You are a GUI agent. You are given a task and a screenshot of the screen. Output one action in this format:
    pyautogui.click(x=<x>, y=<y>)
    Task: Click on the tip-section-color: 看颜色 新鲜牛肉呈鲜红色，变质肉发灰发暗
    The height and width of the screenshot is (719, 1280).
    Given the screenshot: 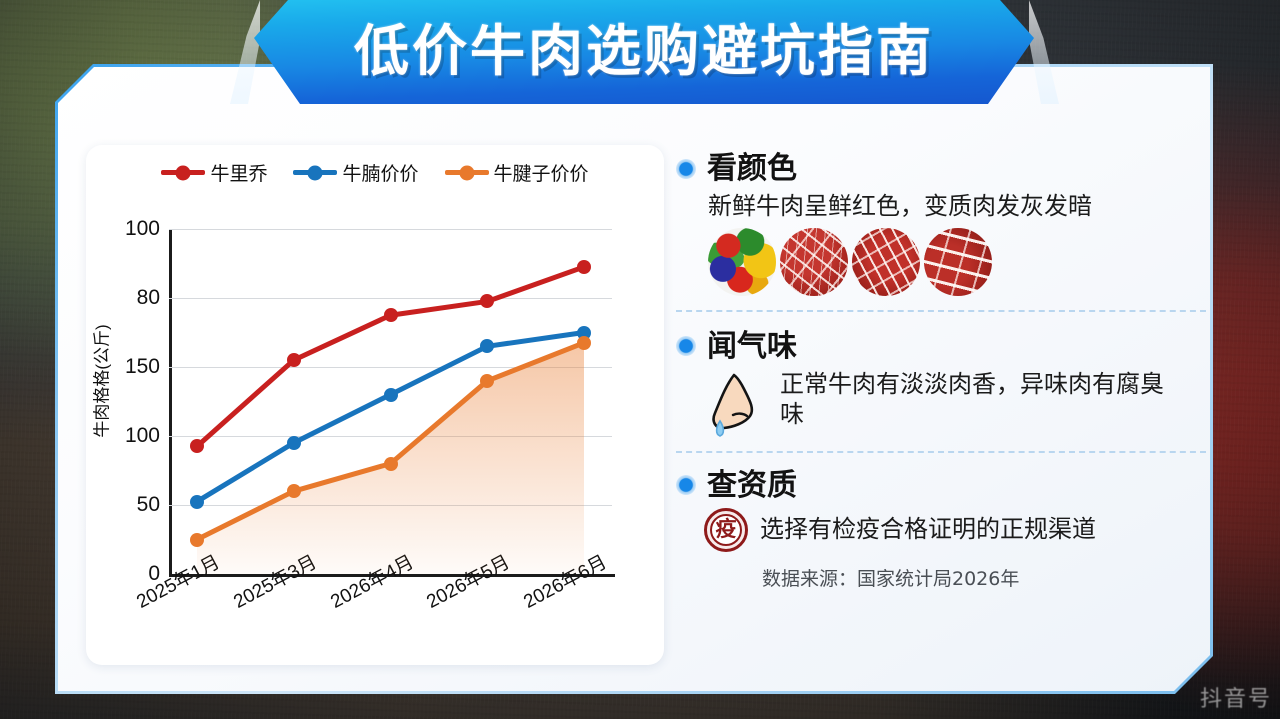 What is the action you would take?
    pyautogui.click(x=941, y=232)
    